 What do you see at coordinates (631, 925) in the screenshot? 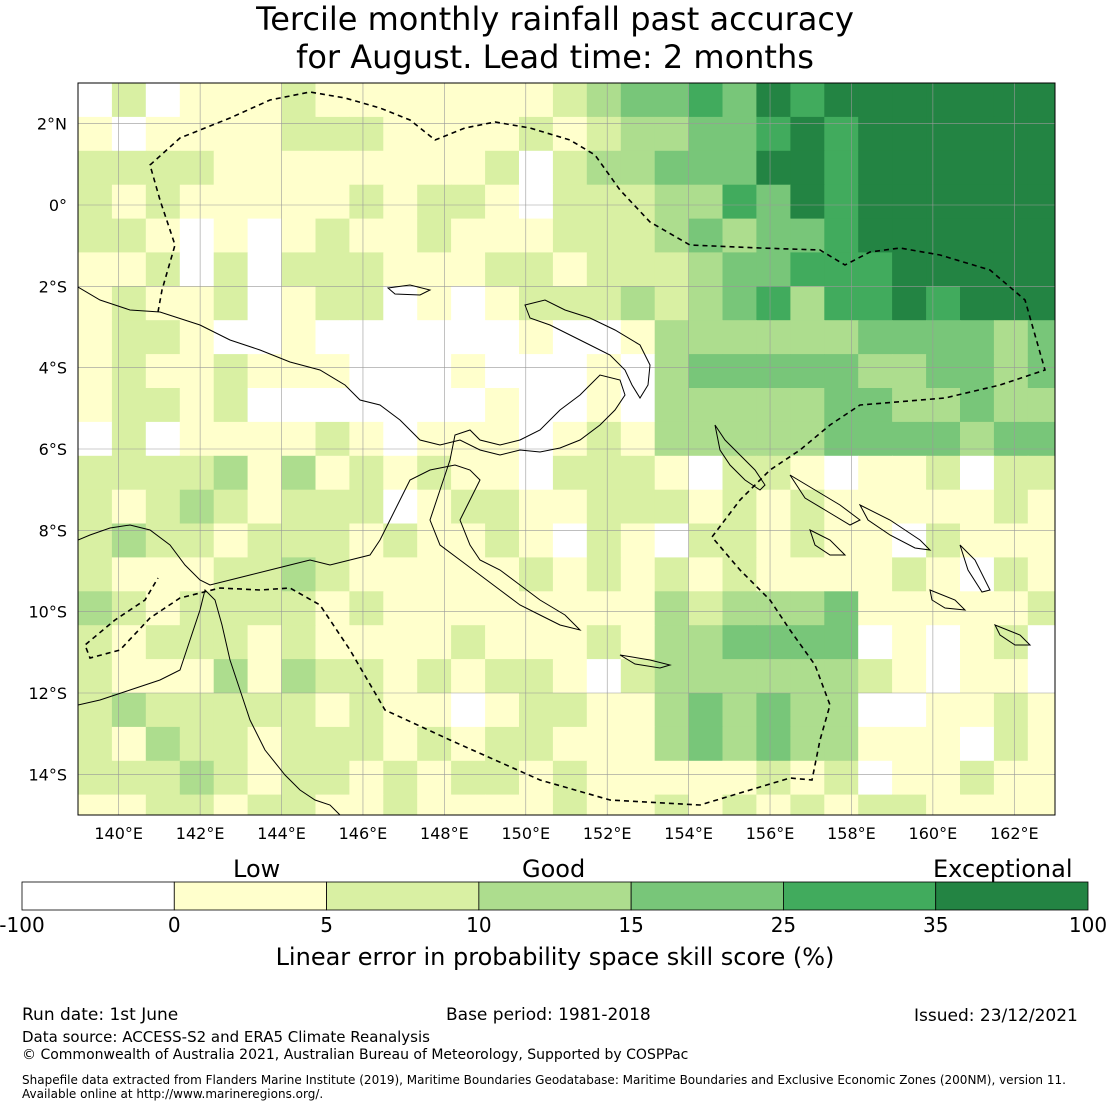
I see `colorbar-tick-label: 15` at bounding box center [631, 925].